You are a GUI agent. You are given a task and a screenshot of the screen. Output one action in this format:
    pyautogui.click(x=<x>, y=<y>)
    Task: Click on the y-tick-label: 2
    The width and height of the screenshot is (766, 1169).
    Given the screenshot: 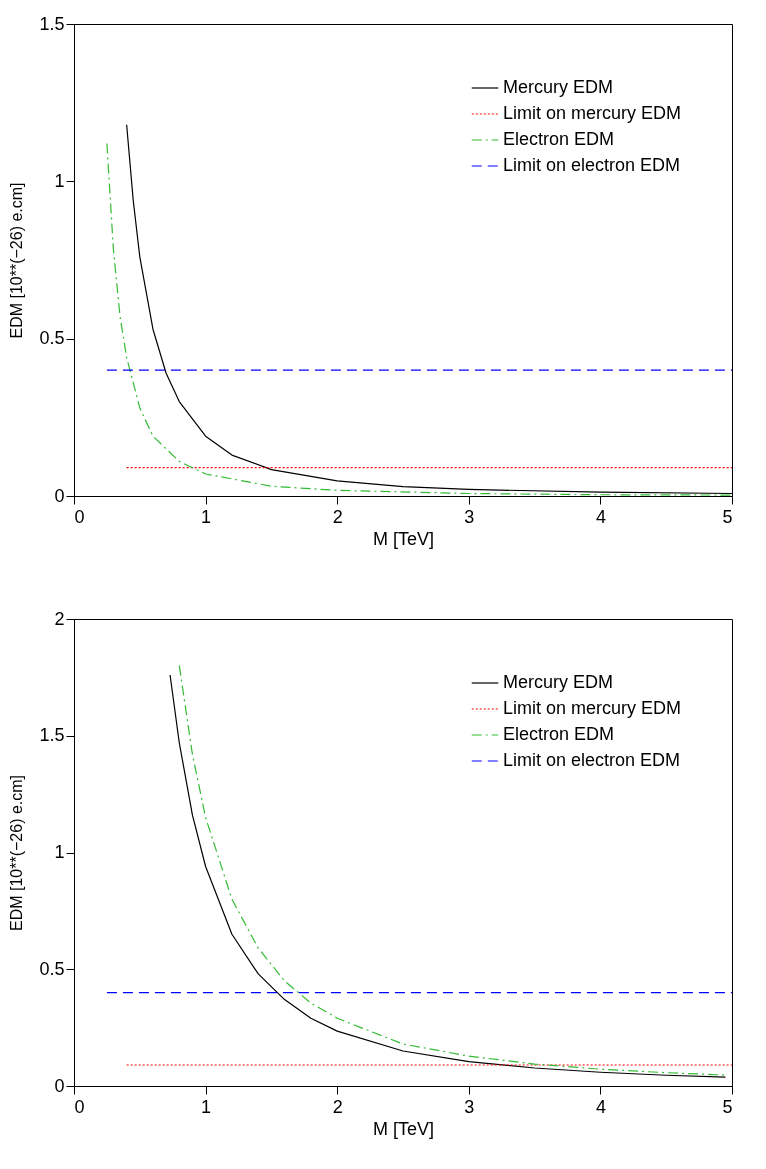 What is the action you would take?
    pyautogui.click(x=59, y=618)
    